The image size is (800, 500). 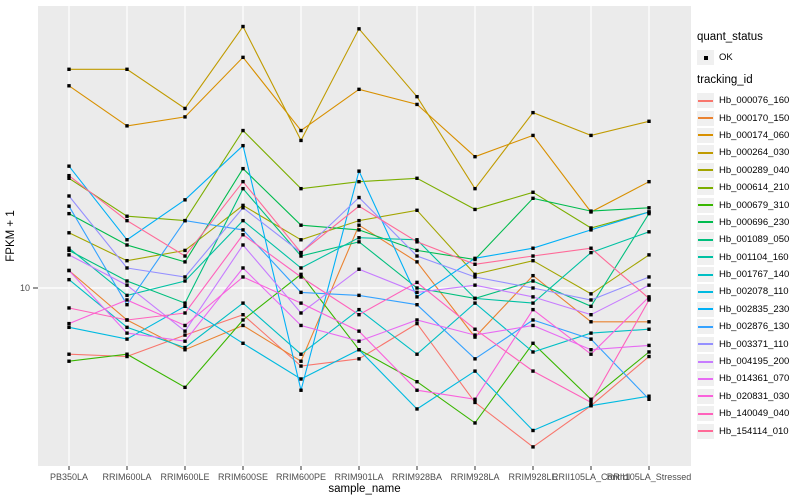 What do you see at coordinates (754, 414) in the screenshot?
I see `legend-item-label: Hb_140049_040` at bounding box center [754, 414].